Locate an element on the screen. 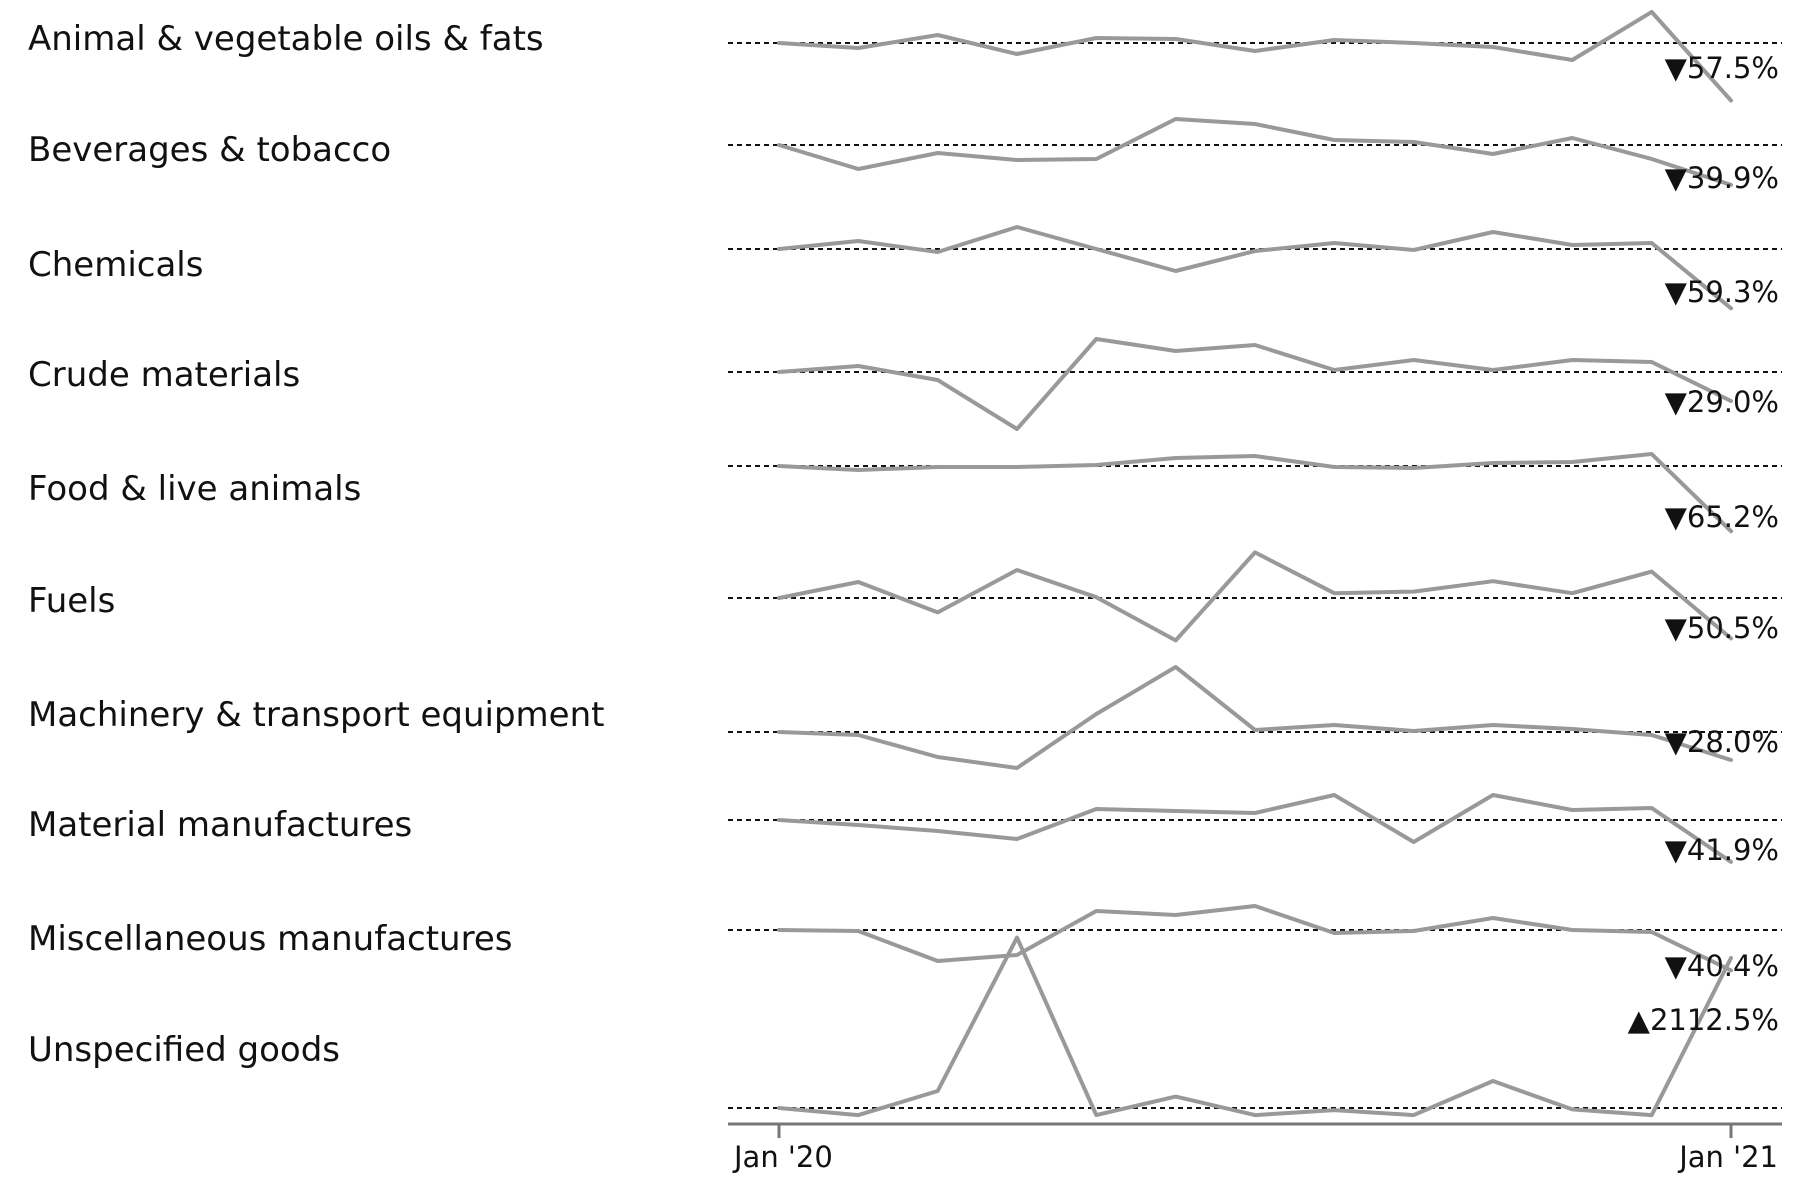  change-label: ▼57.5% is located at coordinates (1722, 68).